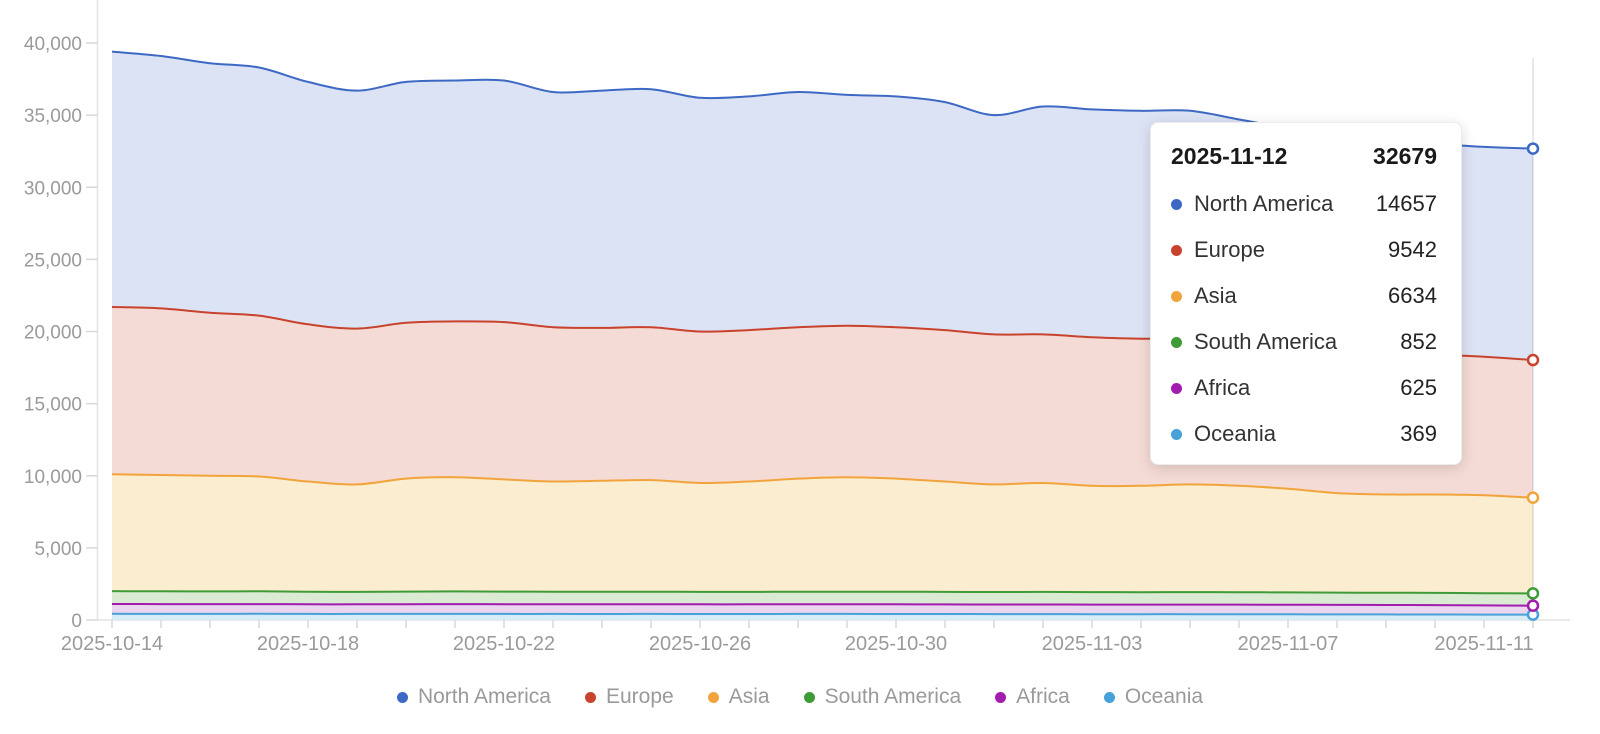 This screenshot has width=1600, height=734. I want to click on tooltip-date: 2025-11-12, so click(1229, 156).